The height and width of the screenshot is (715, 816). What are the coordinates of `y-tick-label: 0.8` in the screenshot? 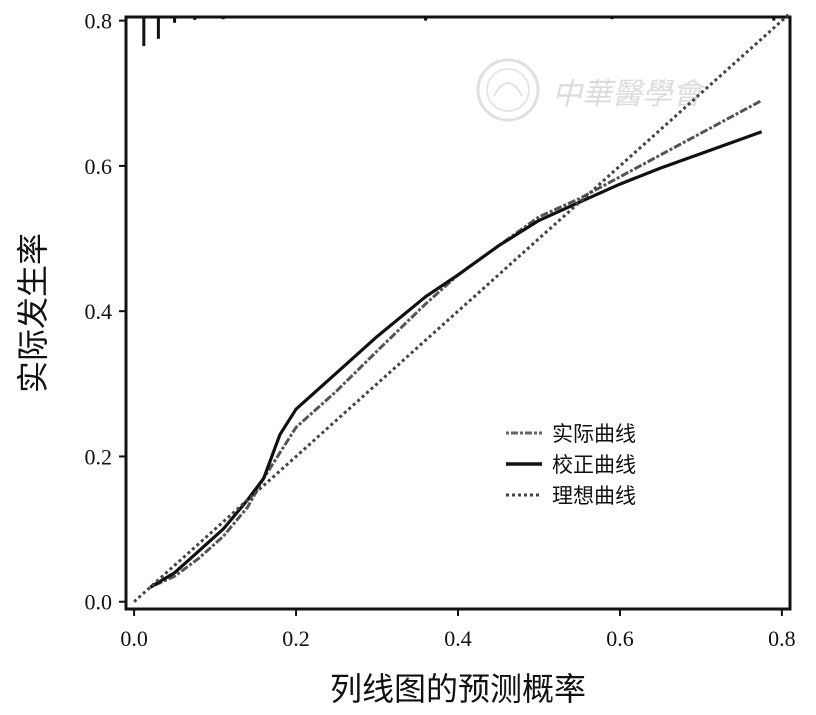 It's located at (99, 21).